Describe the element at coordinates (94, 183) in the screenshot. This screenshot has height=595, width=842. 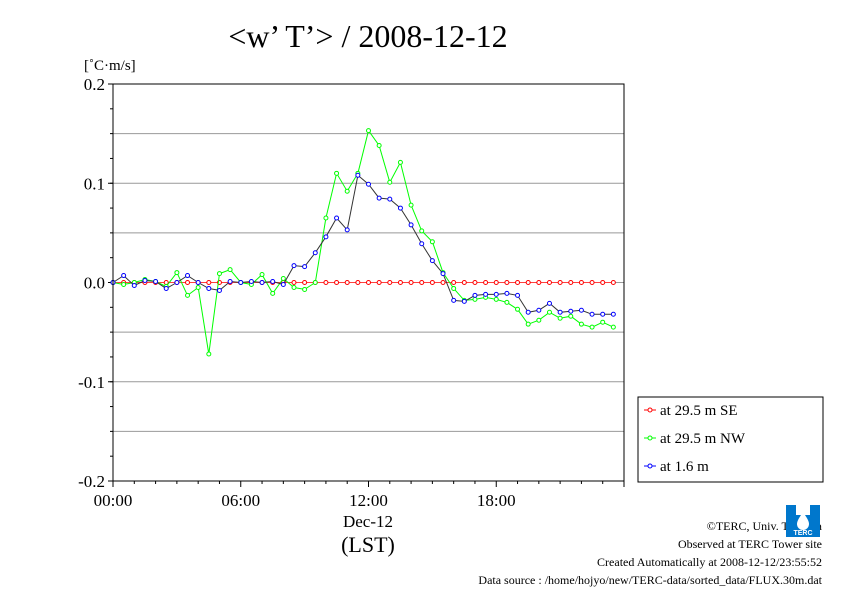
I see `y-tick-label: 0.1` at that location.